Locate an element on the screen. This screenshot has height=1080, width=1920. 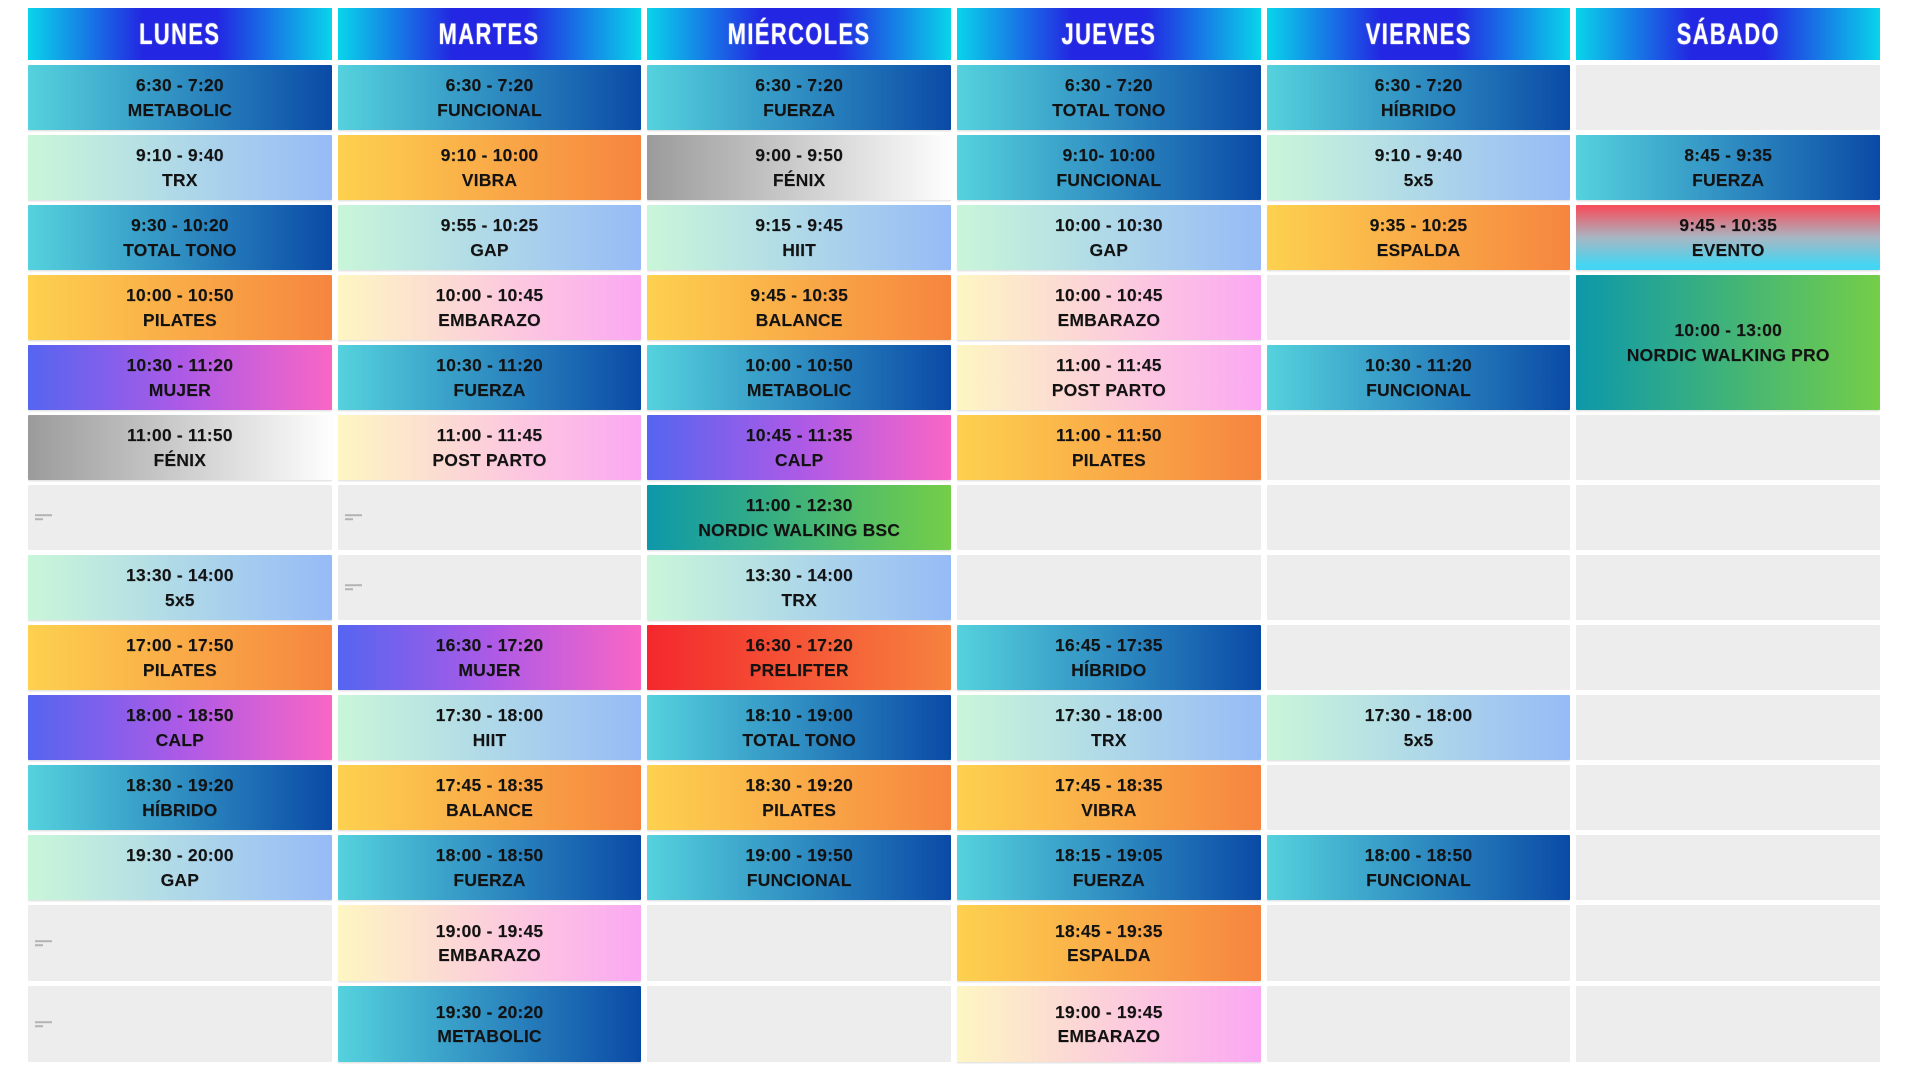
slot-time: 18:45 - 19:35 is located at coordinates (1108, 930).